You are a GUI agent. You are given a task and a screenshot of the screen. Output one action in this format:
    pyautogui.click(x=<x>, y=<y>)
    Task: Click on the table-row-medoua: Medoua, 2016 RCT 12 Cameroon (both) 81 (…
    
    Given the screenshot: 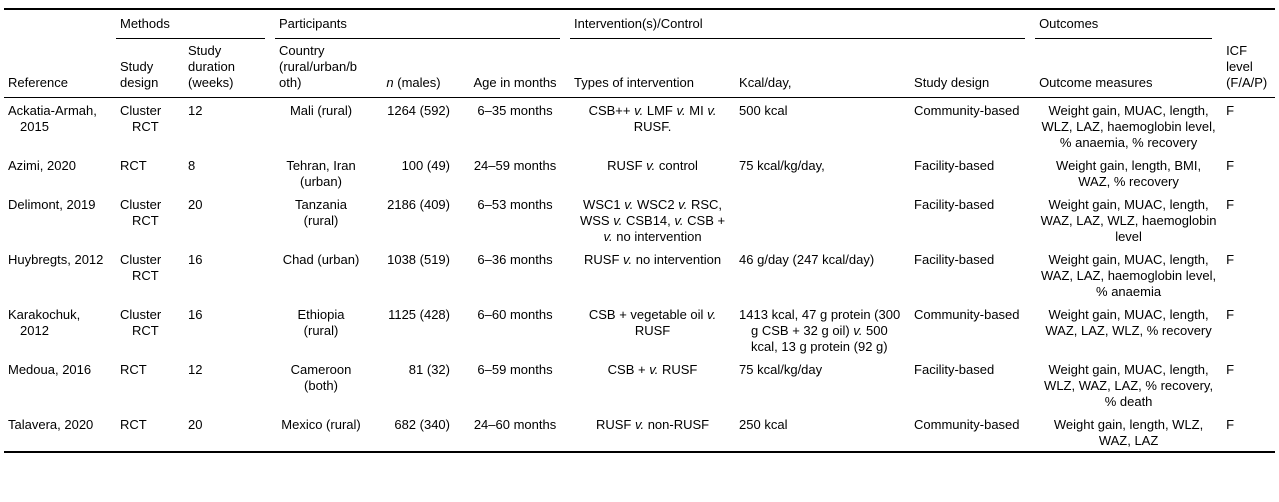 What is the action you would take?
    pyautogui.click(x=639, y=384)
    